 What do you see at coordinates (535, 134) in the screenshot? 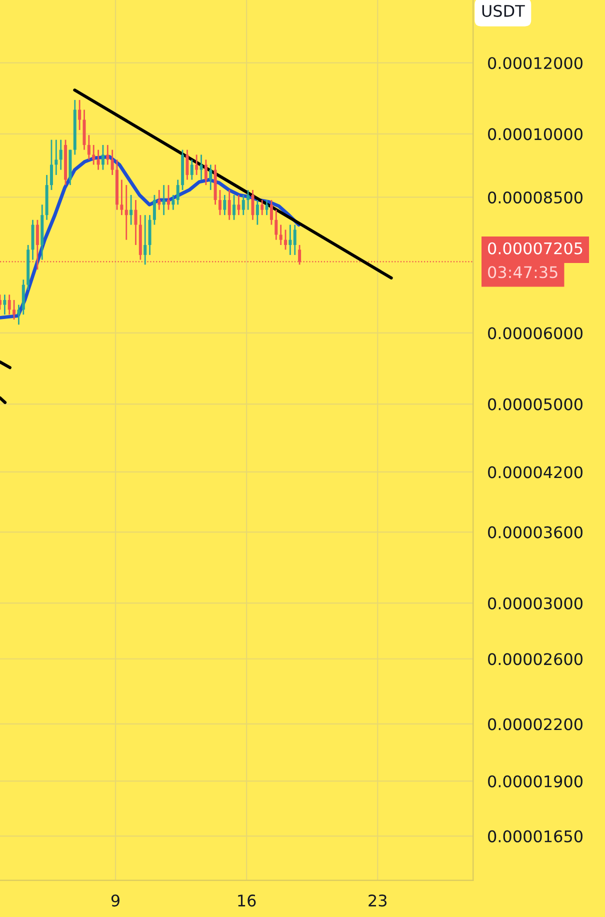
I see `y-tick-label: 0.00010000` at bounding box center [535, 134].